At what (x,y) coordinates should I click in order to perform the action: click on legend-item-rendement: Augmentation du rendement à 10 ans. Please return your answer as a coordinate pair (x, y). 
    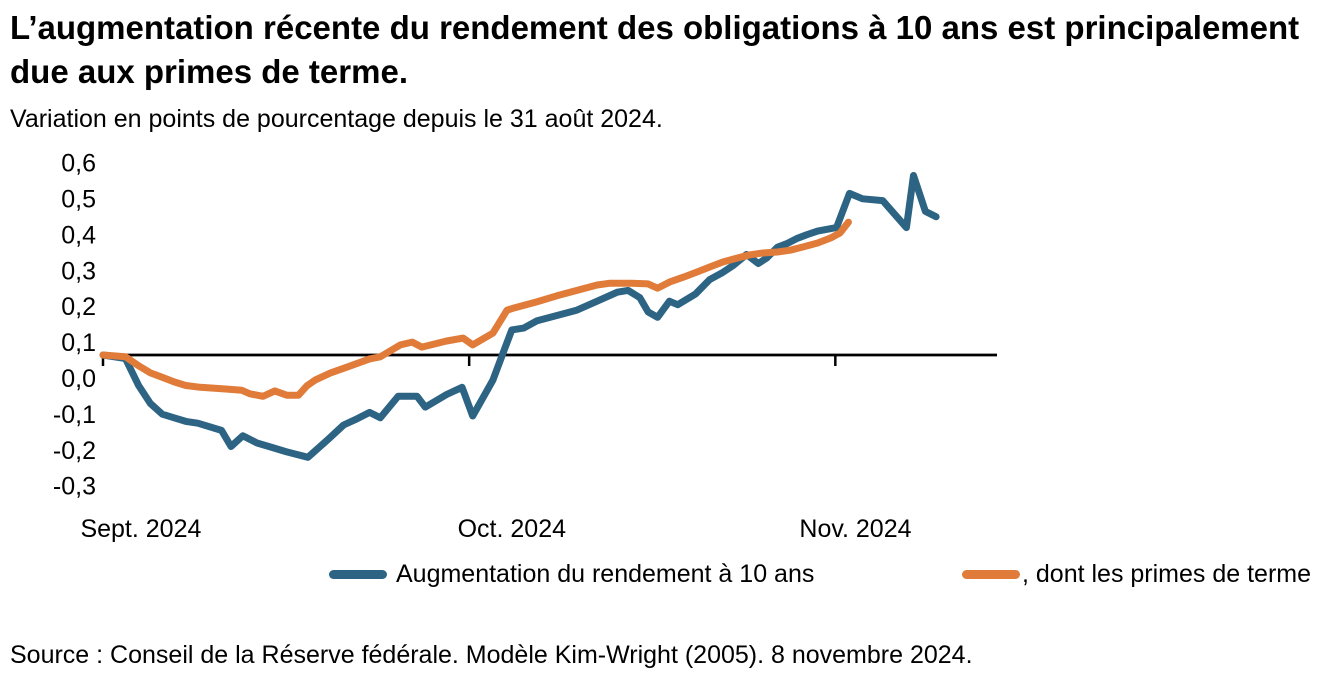
    Looking at the image, I should click on (571, 574).